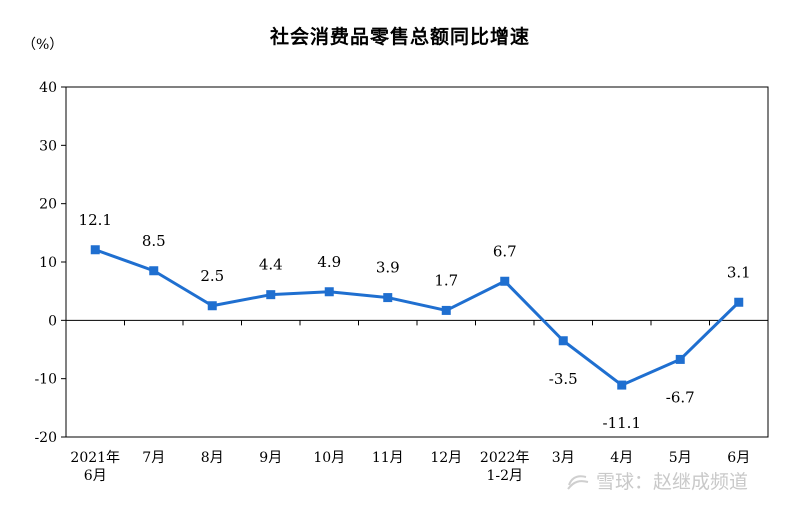 This screenshot has height=505, width=800. What do you see at coordinates (212, 276) in the screenshot?
I see `data-label: 2.5` at bounding box center [212, 276].